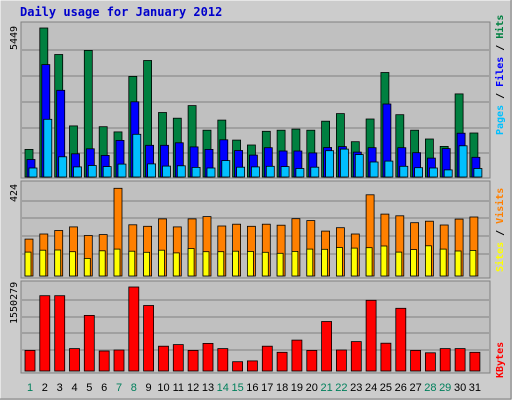  Describe the element at coordinates (500, 360) in the screenshot. I see `legend-kbytes: KBytes` at that location.